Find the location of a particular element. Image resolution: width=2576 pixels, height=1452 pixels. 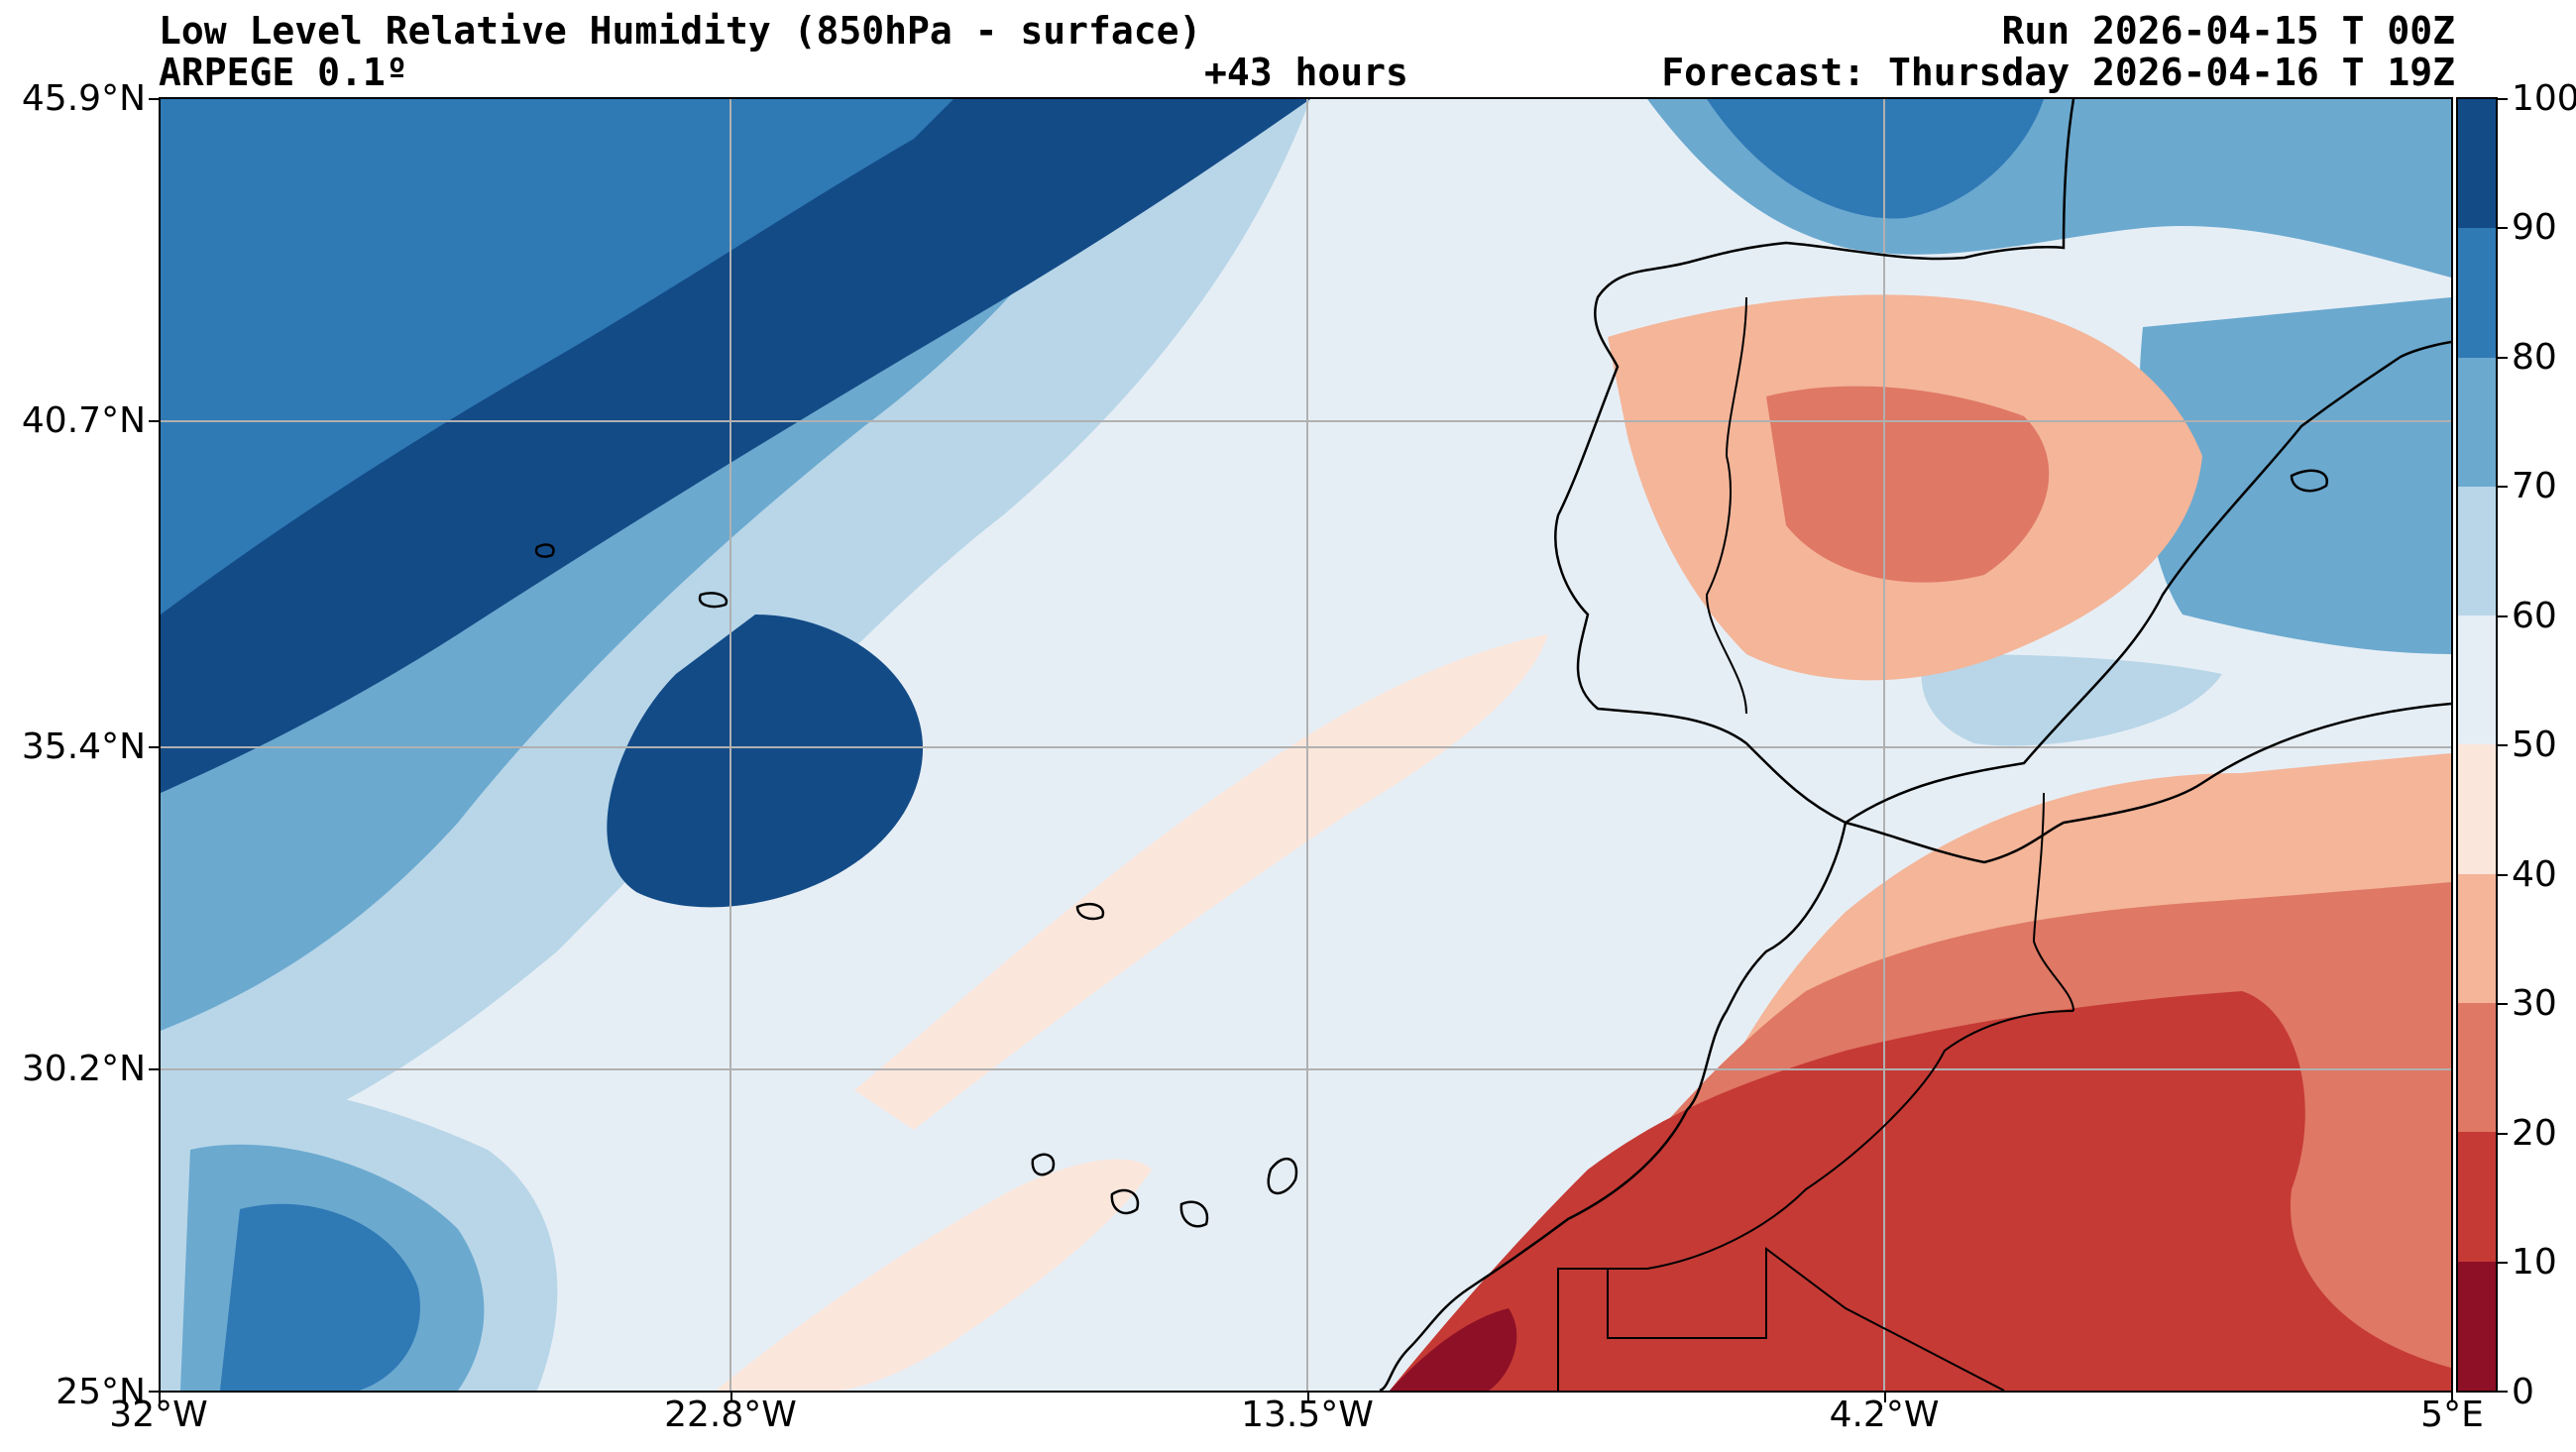

lead-time-label: +43 hours is located at coordinates (1306, 72).